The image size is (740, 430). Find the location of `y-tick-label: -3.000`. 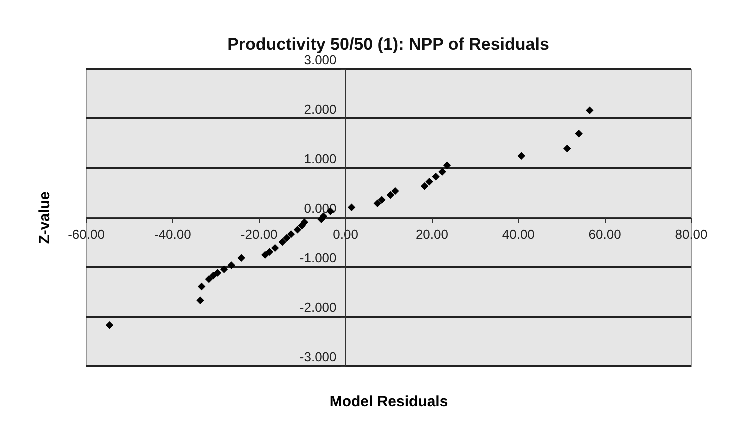

y-tick-label: -3.000 is located at coordinates (318, 357).